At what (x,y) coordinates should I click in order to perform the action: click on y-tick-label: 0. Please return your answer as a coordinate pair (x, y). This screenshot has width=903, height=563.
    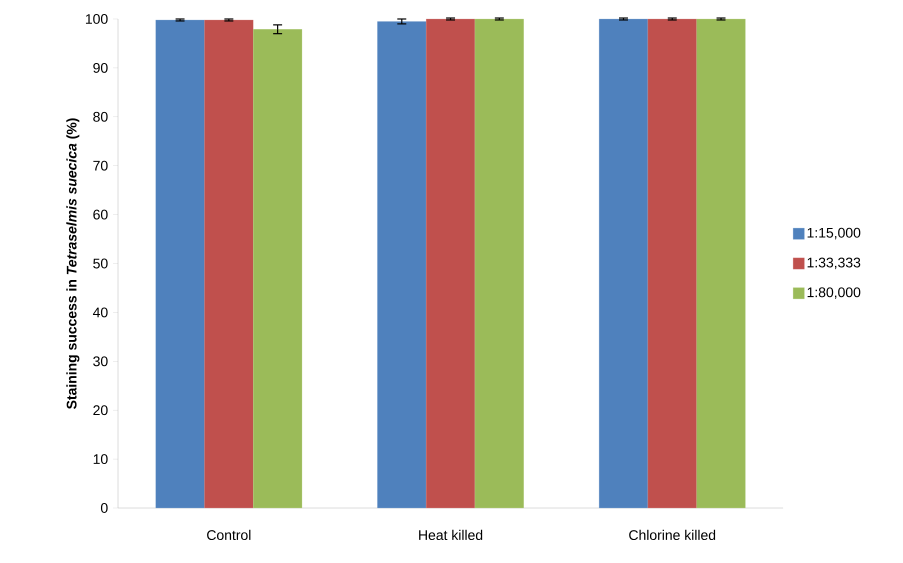
    Looking at the image, I should click on (104, 508).